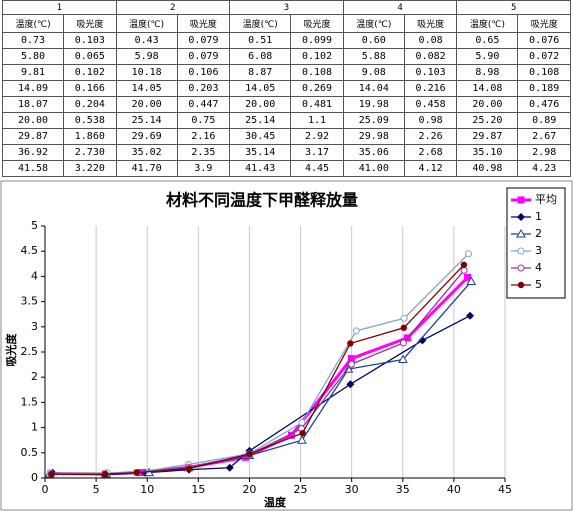  Describe the element at coordinates (430, 40) in the screenshot. I see `table-cell: 0.08` at that location.